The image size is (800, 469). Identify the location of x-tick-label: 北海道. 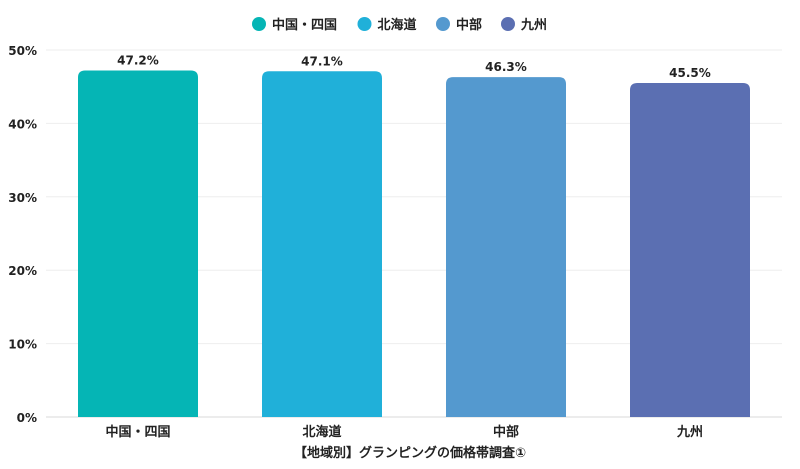
(321, 432).